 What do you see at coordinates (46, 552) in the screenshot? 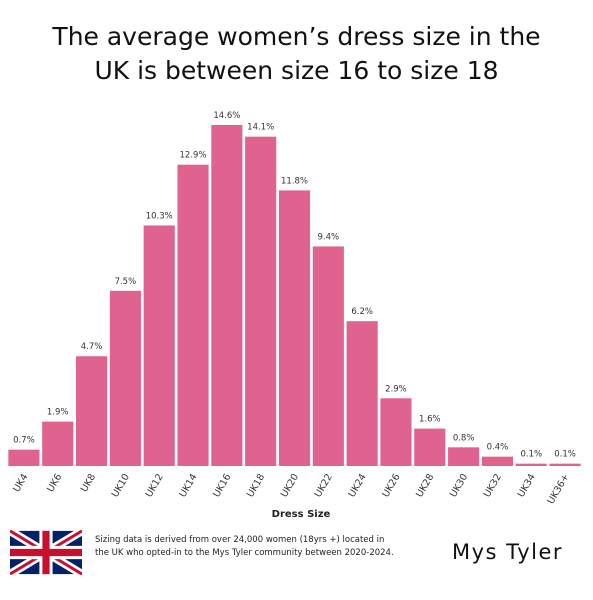
I see `uk-flag` at bounding box center [46, 552].